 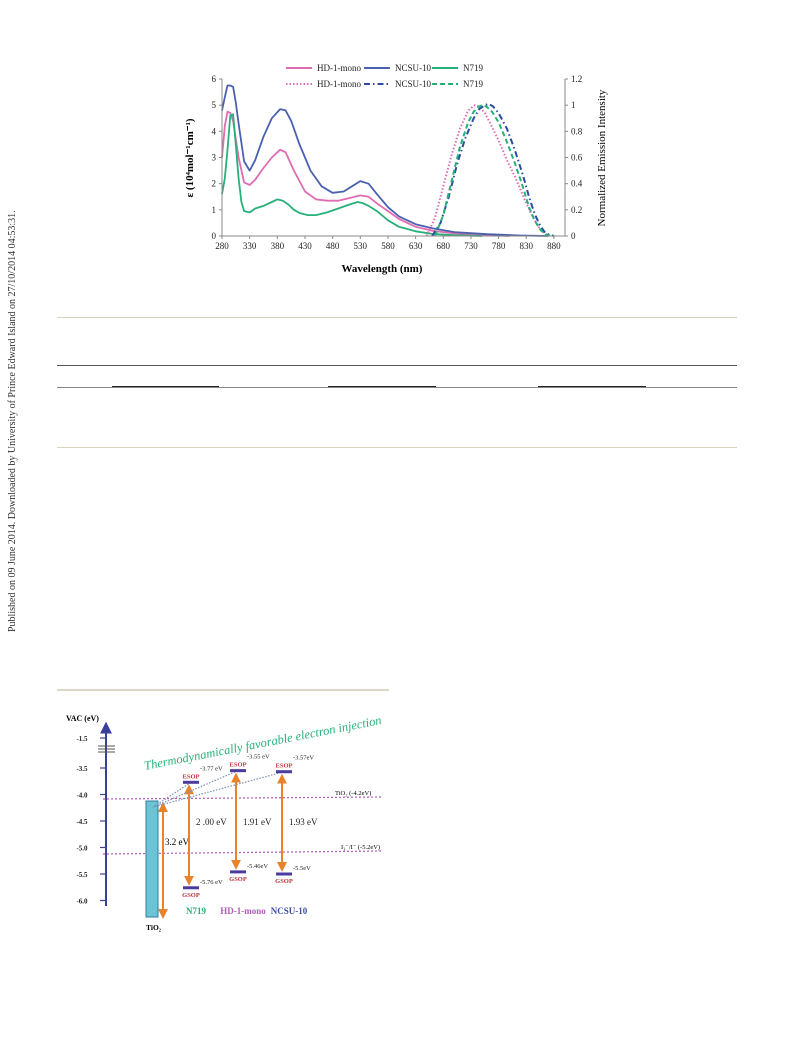 I want to click on gsop-value: -5.46eV, so click(x=257, y=866).